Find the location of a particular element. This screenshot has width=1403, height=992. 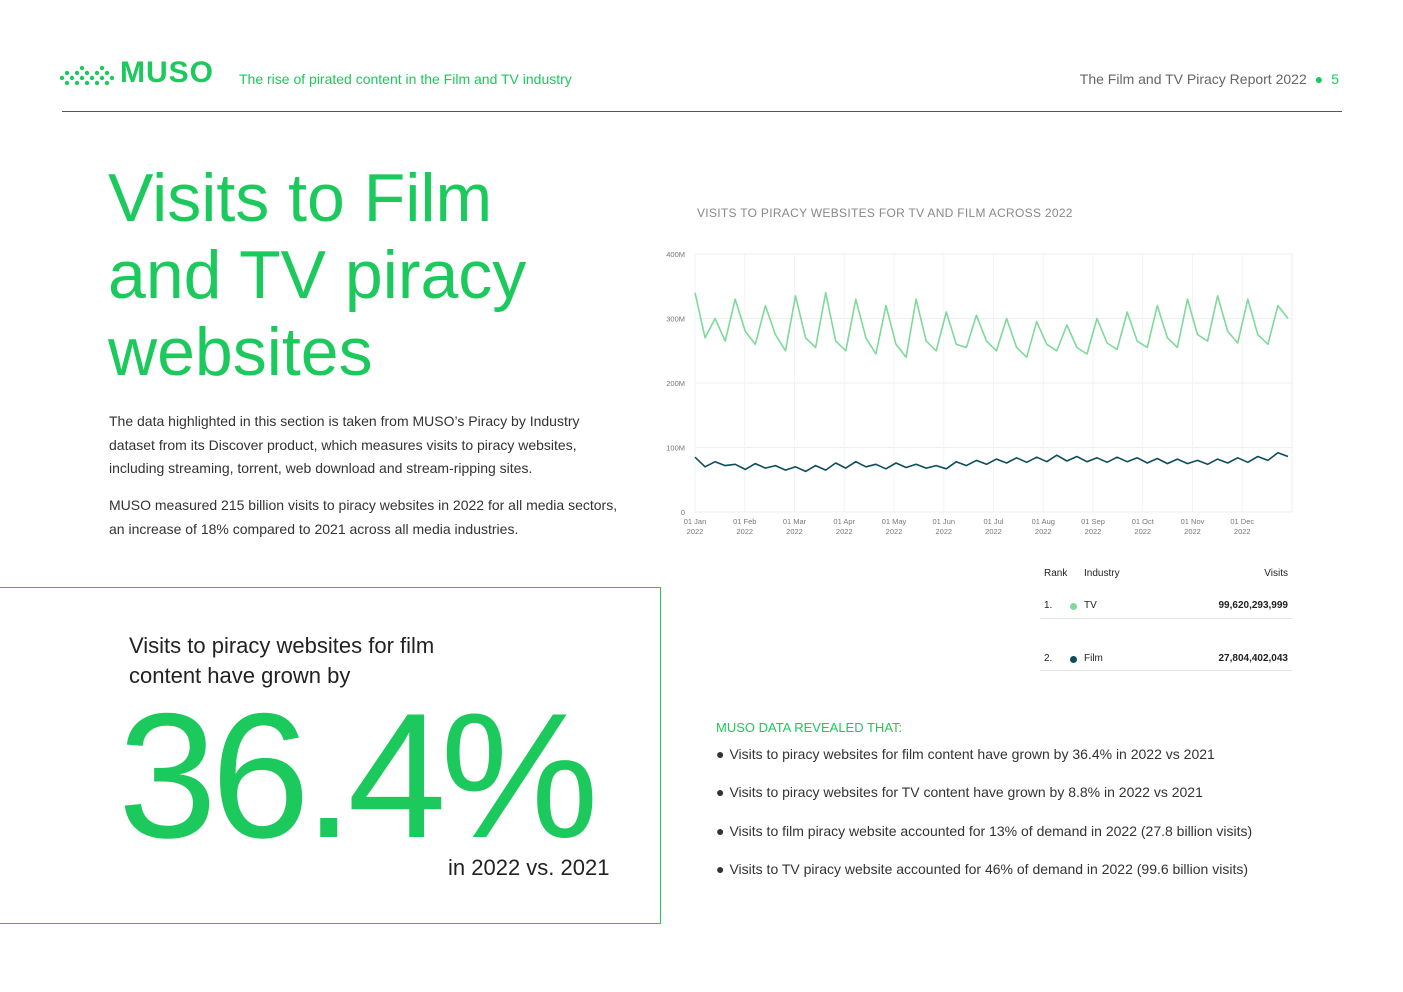

header-visits: Visits is located at coordinates (1276, 573).